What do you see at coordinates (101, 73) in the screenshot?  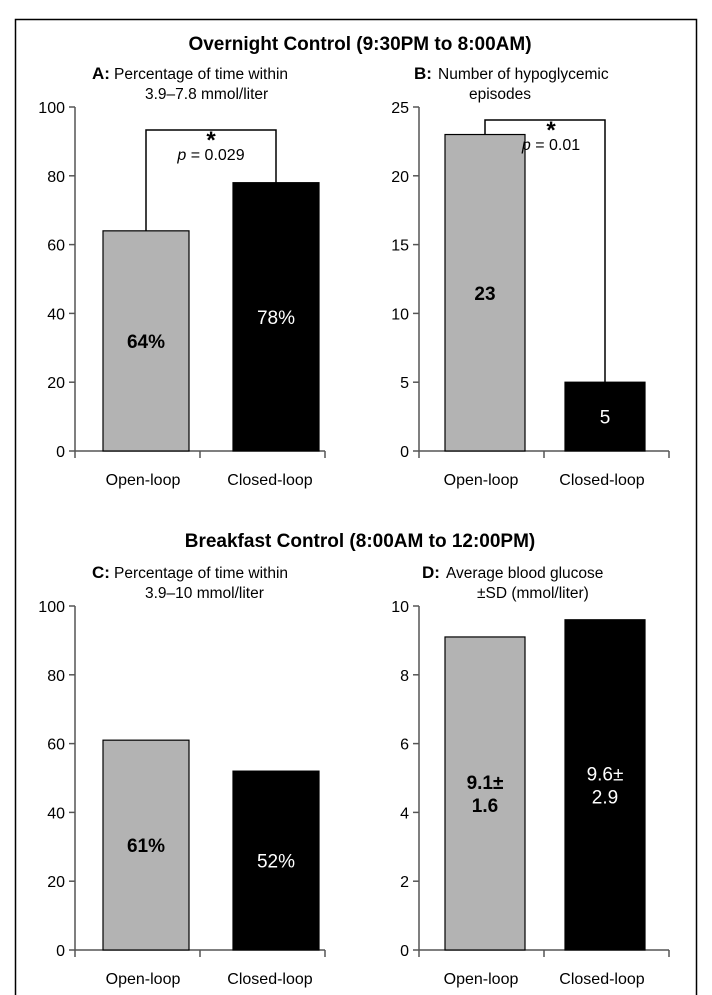 I see `panel-letter: A:` at bounding box center [101, 73].